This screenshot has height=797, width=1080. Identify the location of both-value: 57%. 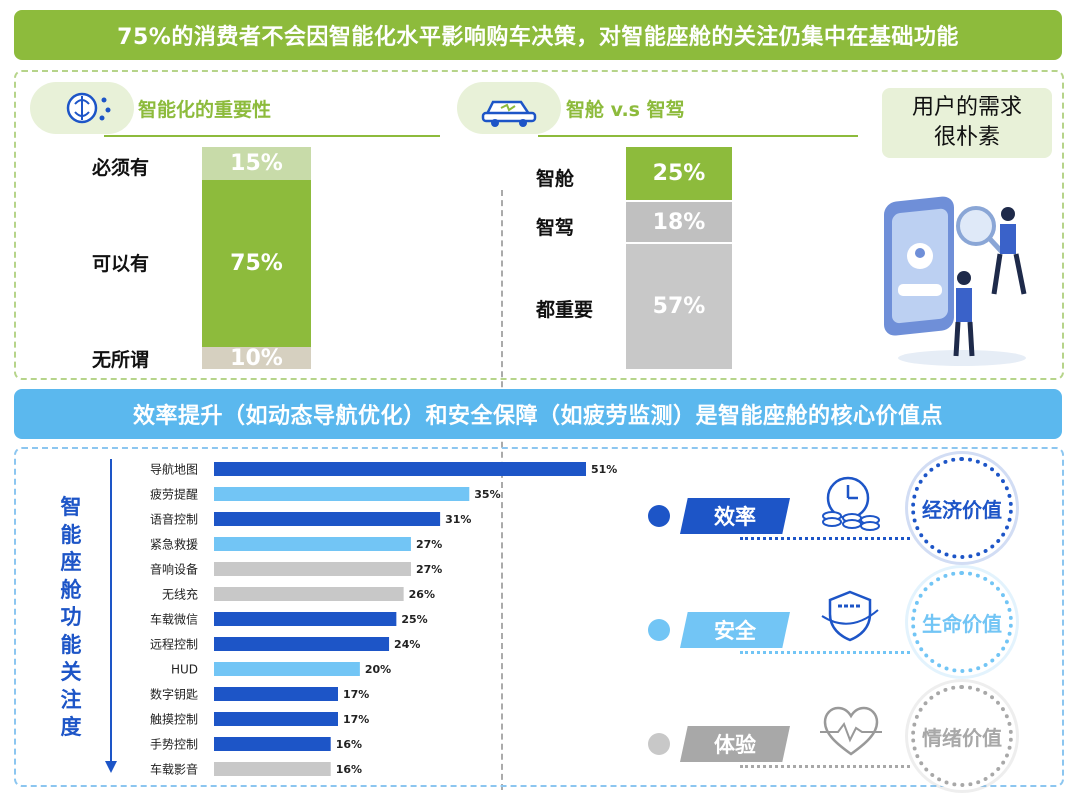
(679, 306).